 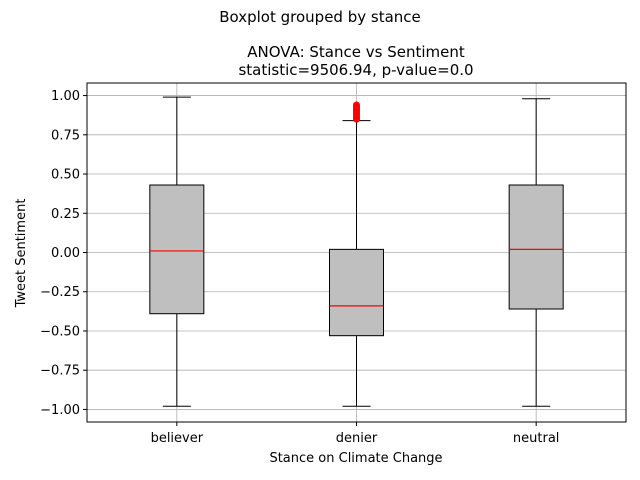 What do you see at coordinates (356, 52) in the screenshot?
I see `chart-title-line1: ANOVA: Stance vs Sentiment` at bounding box center [356, 52].